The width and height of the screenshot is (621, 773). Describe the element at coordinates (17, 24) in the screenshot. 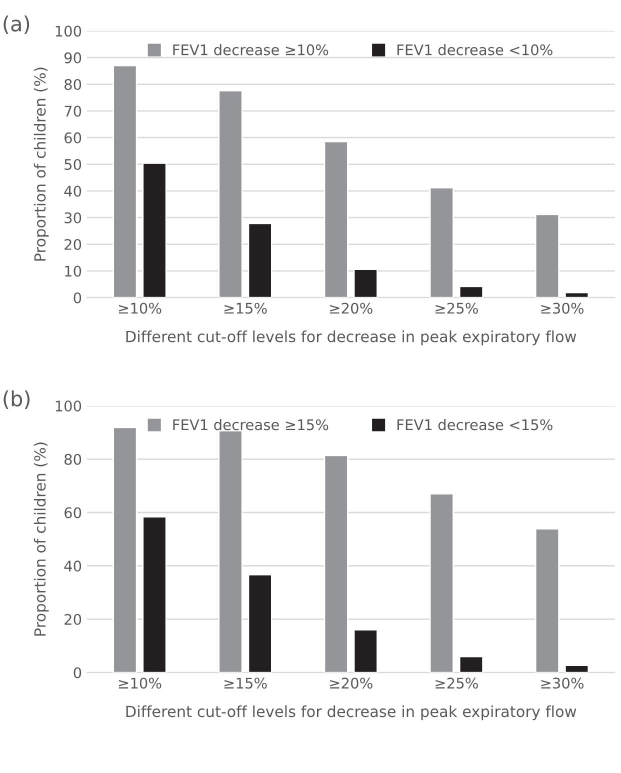

I see `chart-title: (a)` at that location.